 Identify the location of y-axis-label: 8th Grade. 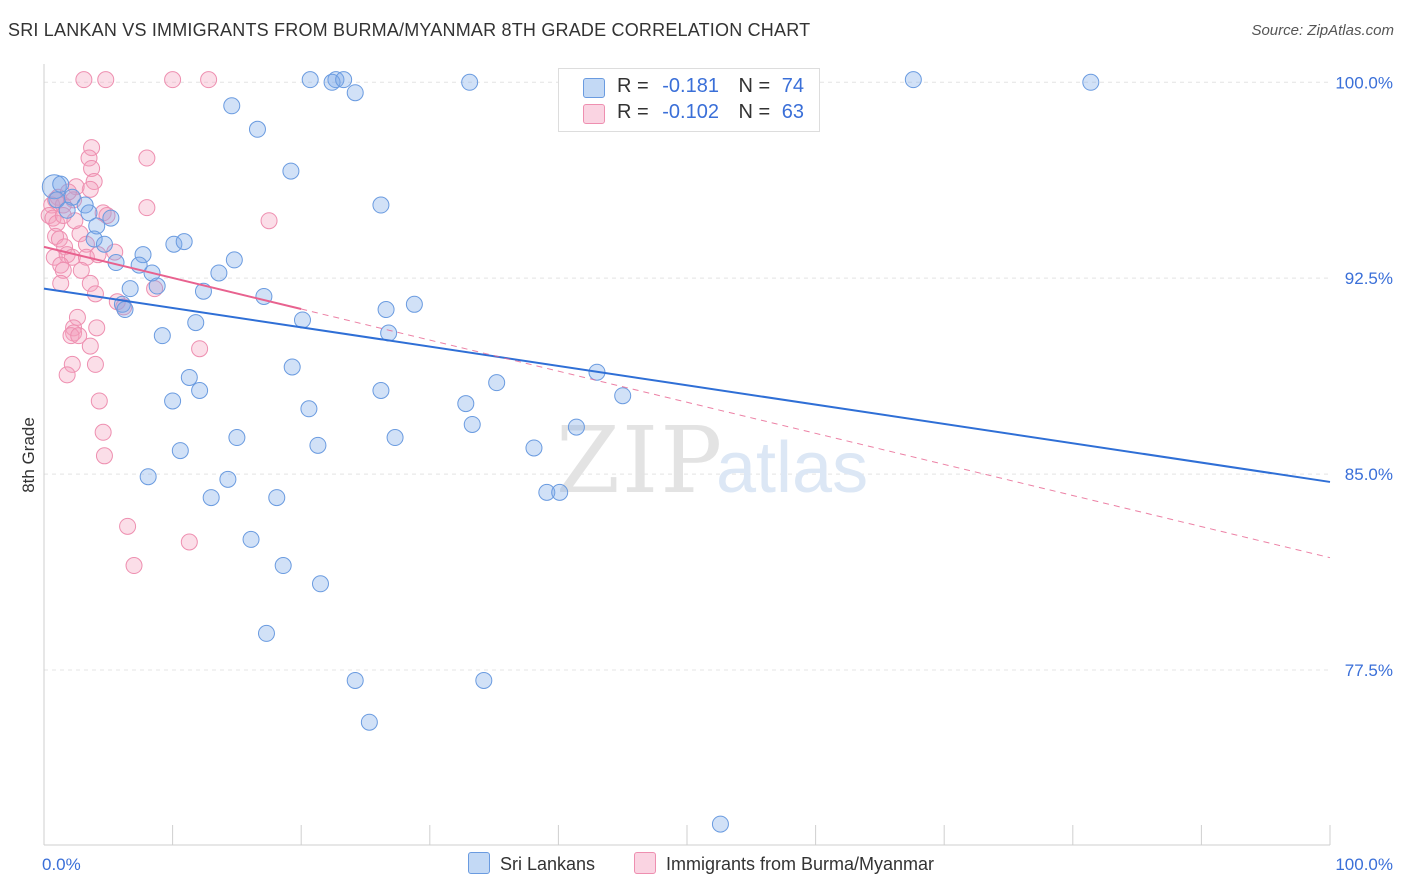
(28, 455).